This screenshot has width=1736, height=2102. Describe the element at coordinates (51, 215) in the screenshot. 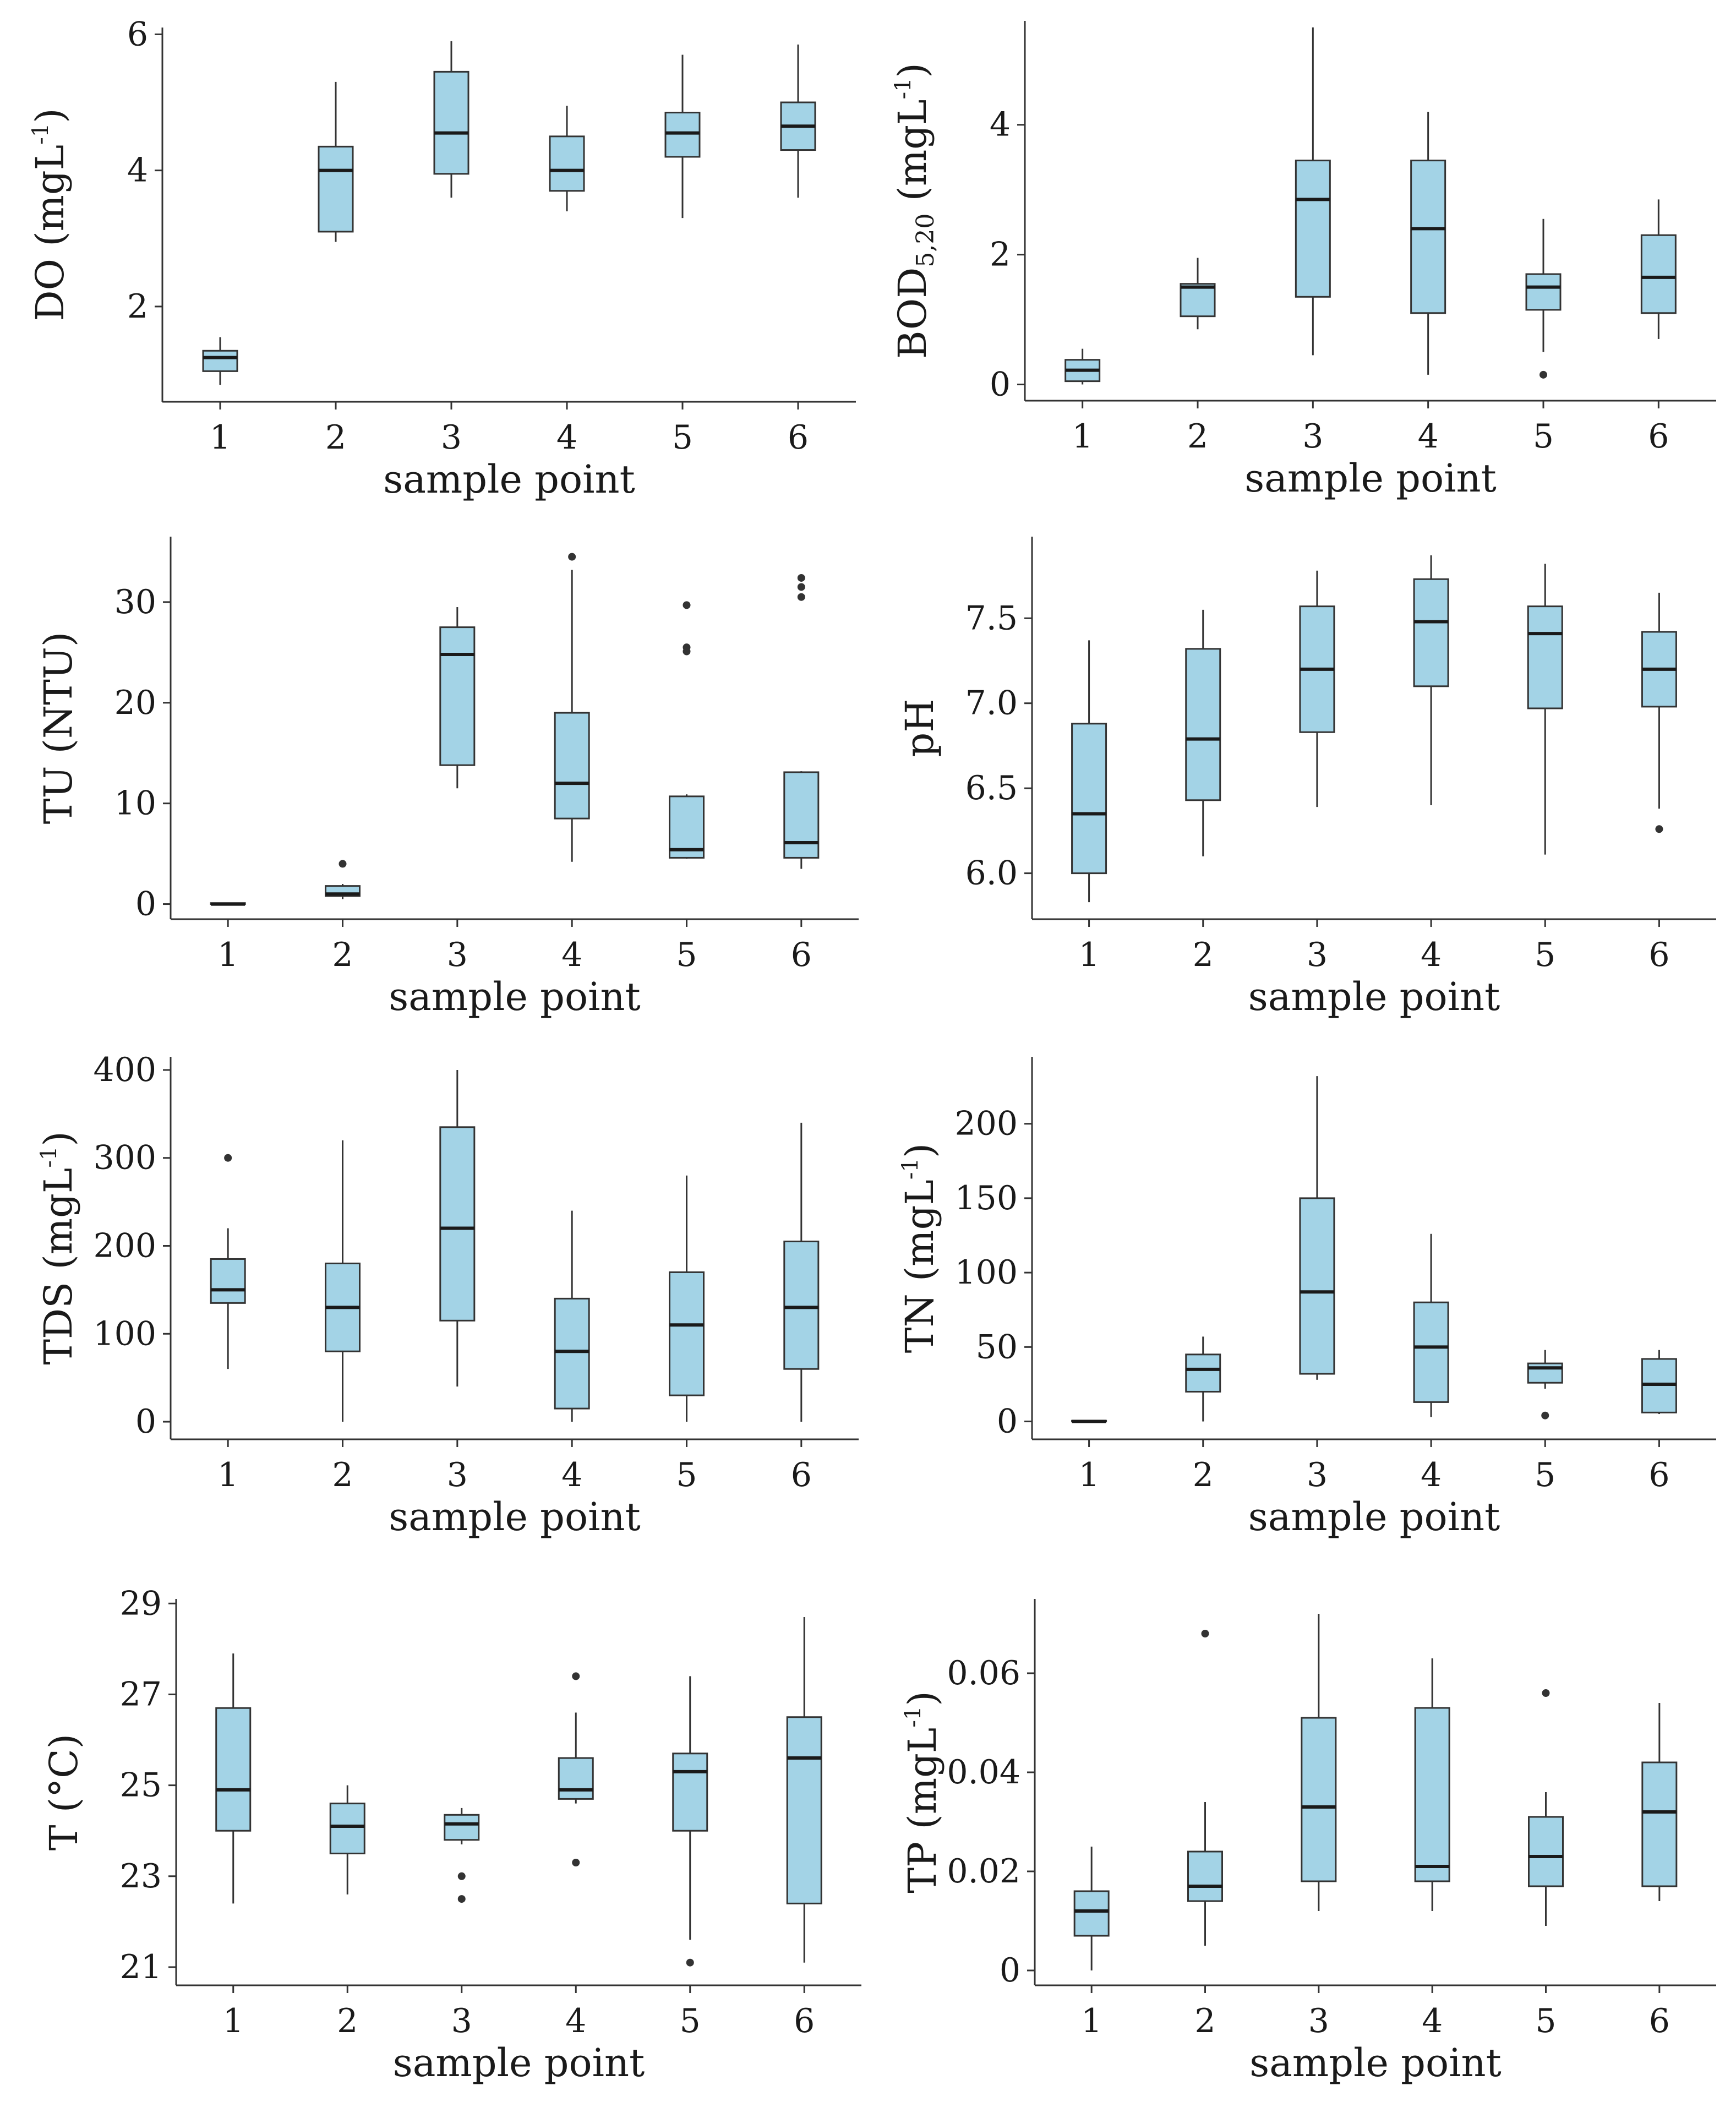

I see `y-axis-title: DO (mgL-1)` at that location.